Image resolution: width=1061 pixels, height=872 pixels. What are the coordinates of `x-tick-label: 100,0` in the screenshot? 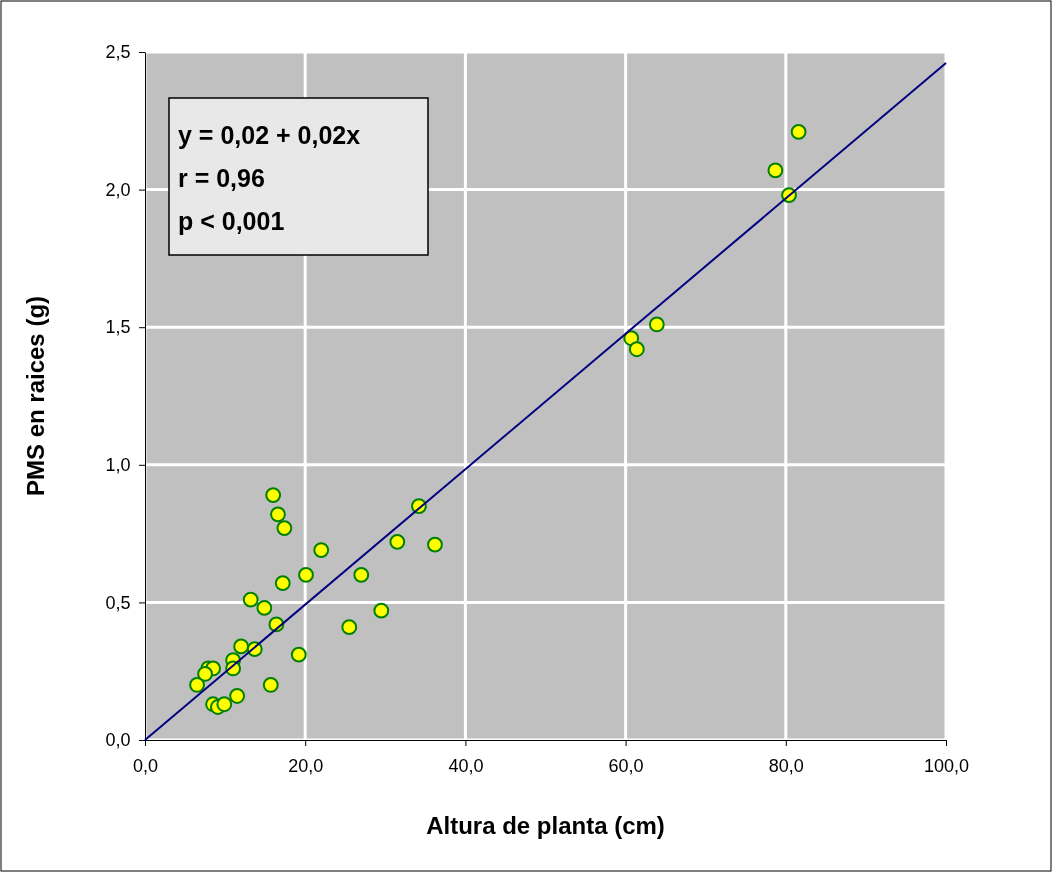 It's located at (946, 766).